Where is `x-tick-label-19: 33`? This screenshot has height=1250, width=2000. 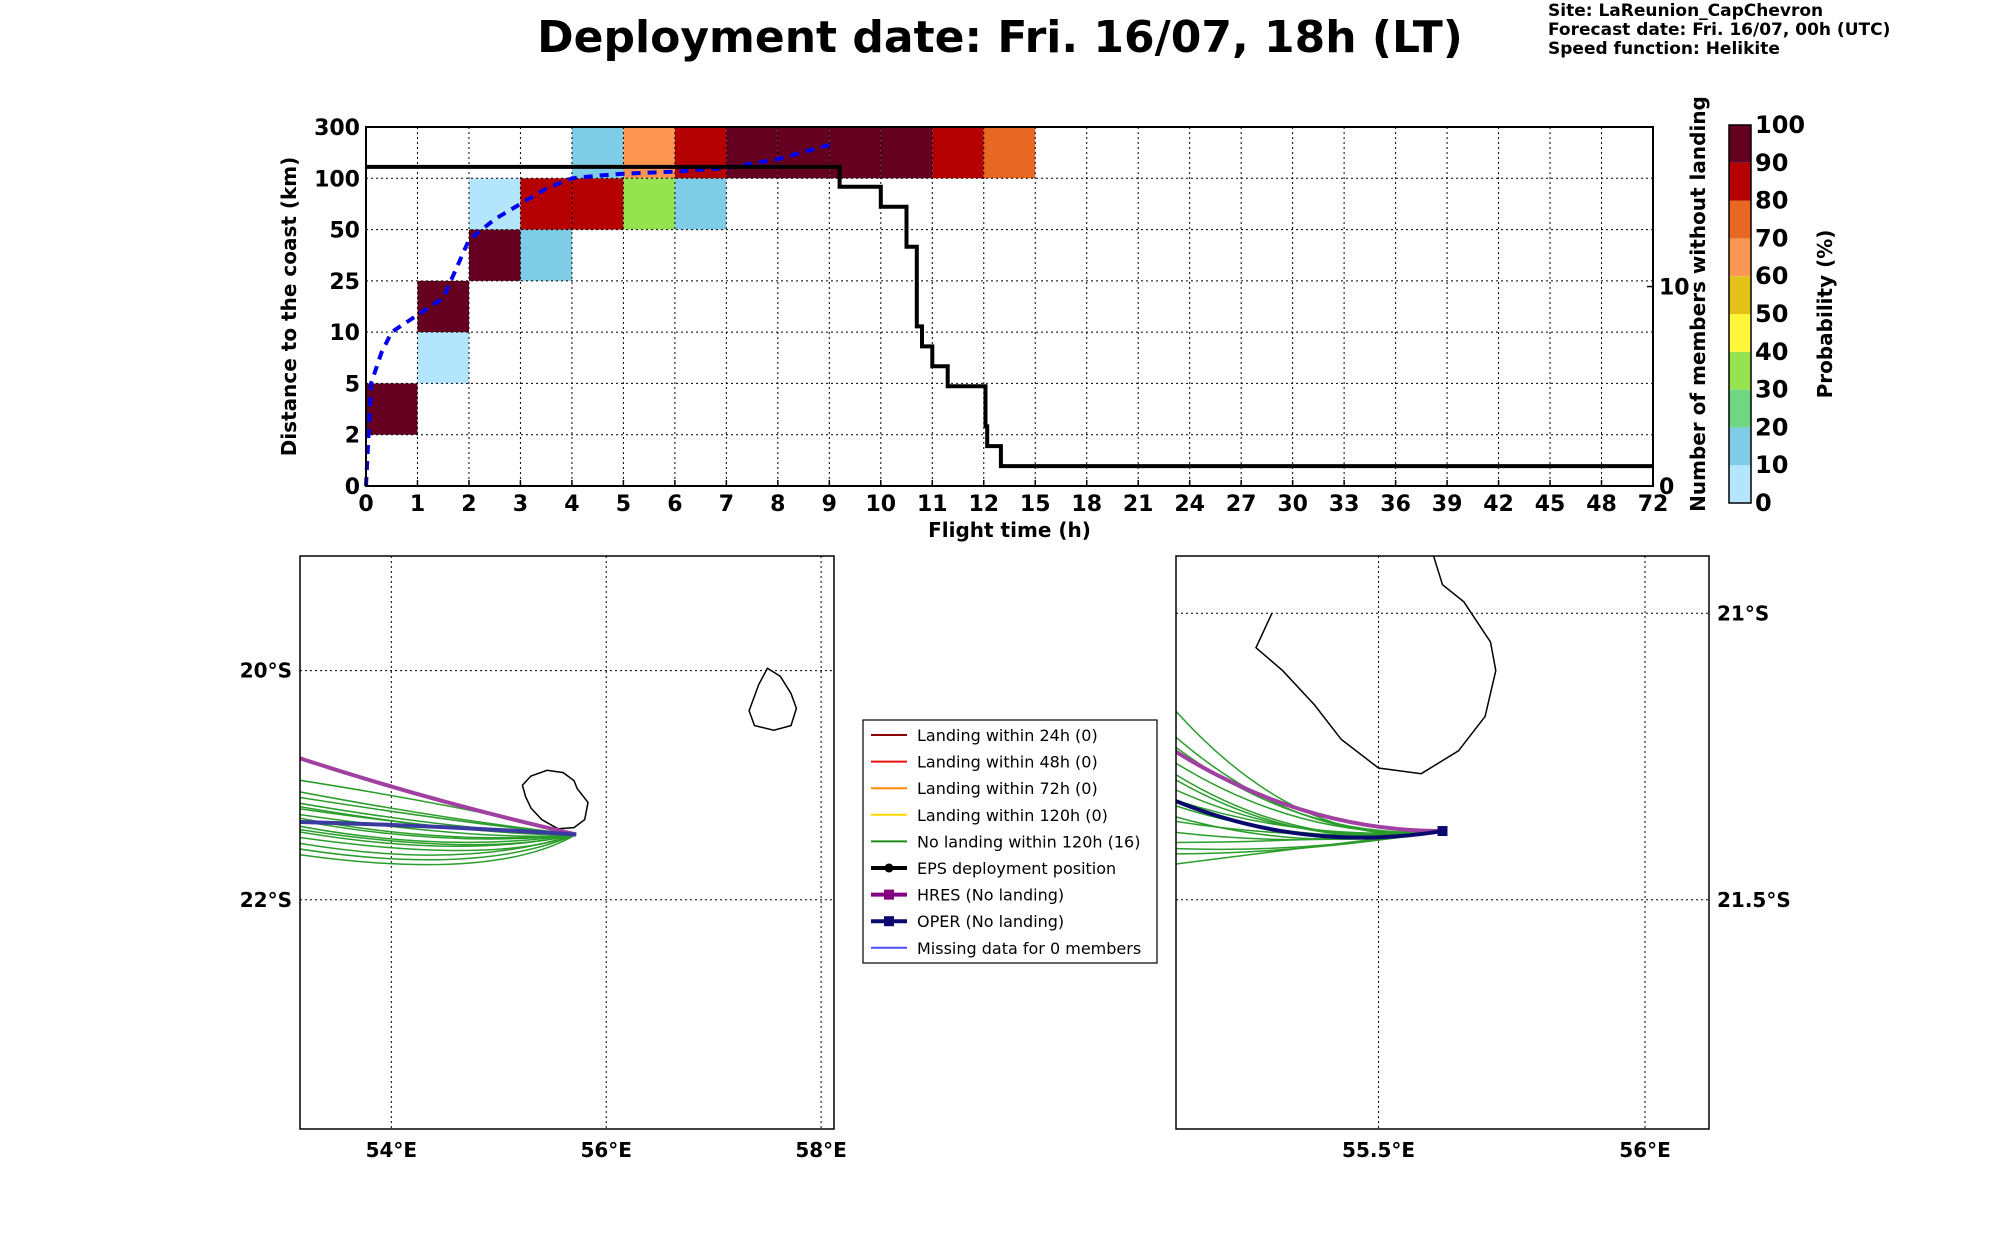 x-tick-label-19: 33 is located at coordinates (1344, 504).